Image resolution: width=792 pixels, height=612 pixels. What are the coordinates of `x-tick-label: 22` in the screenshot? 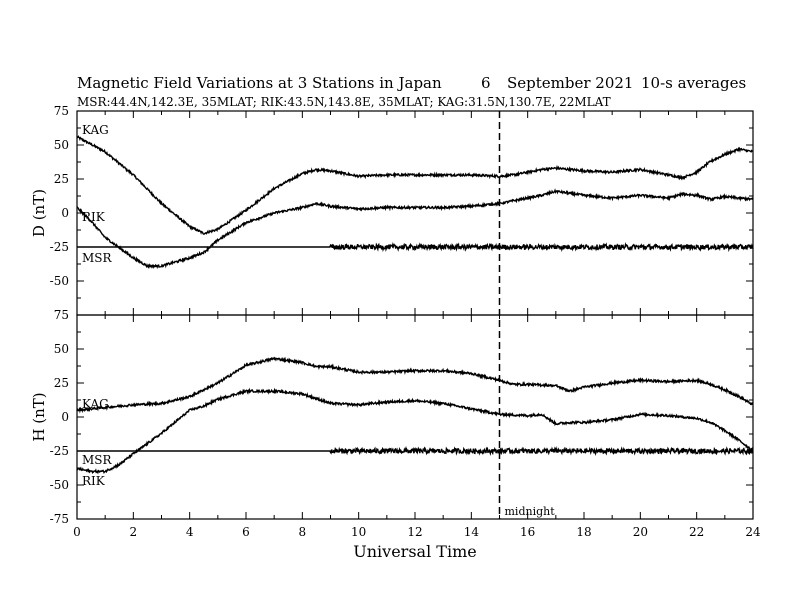 It's located at (696, 532).